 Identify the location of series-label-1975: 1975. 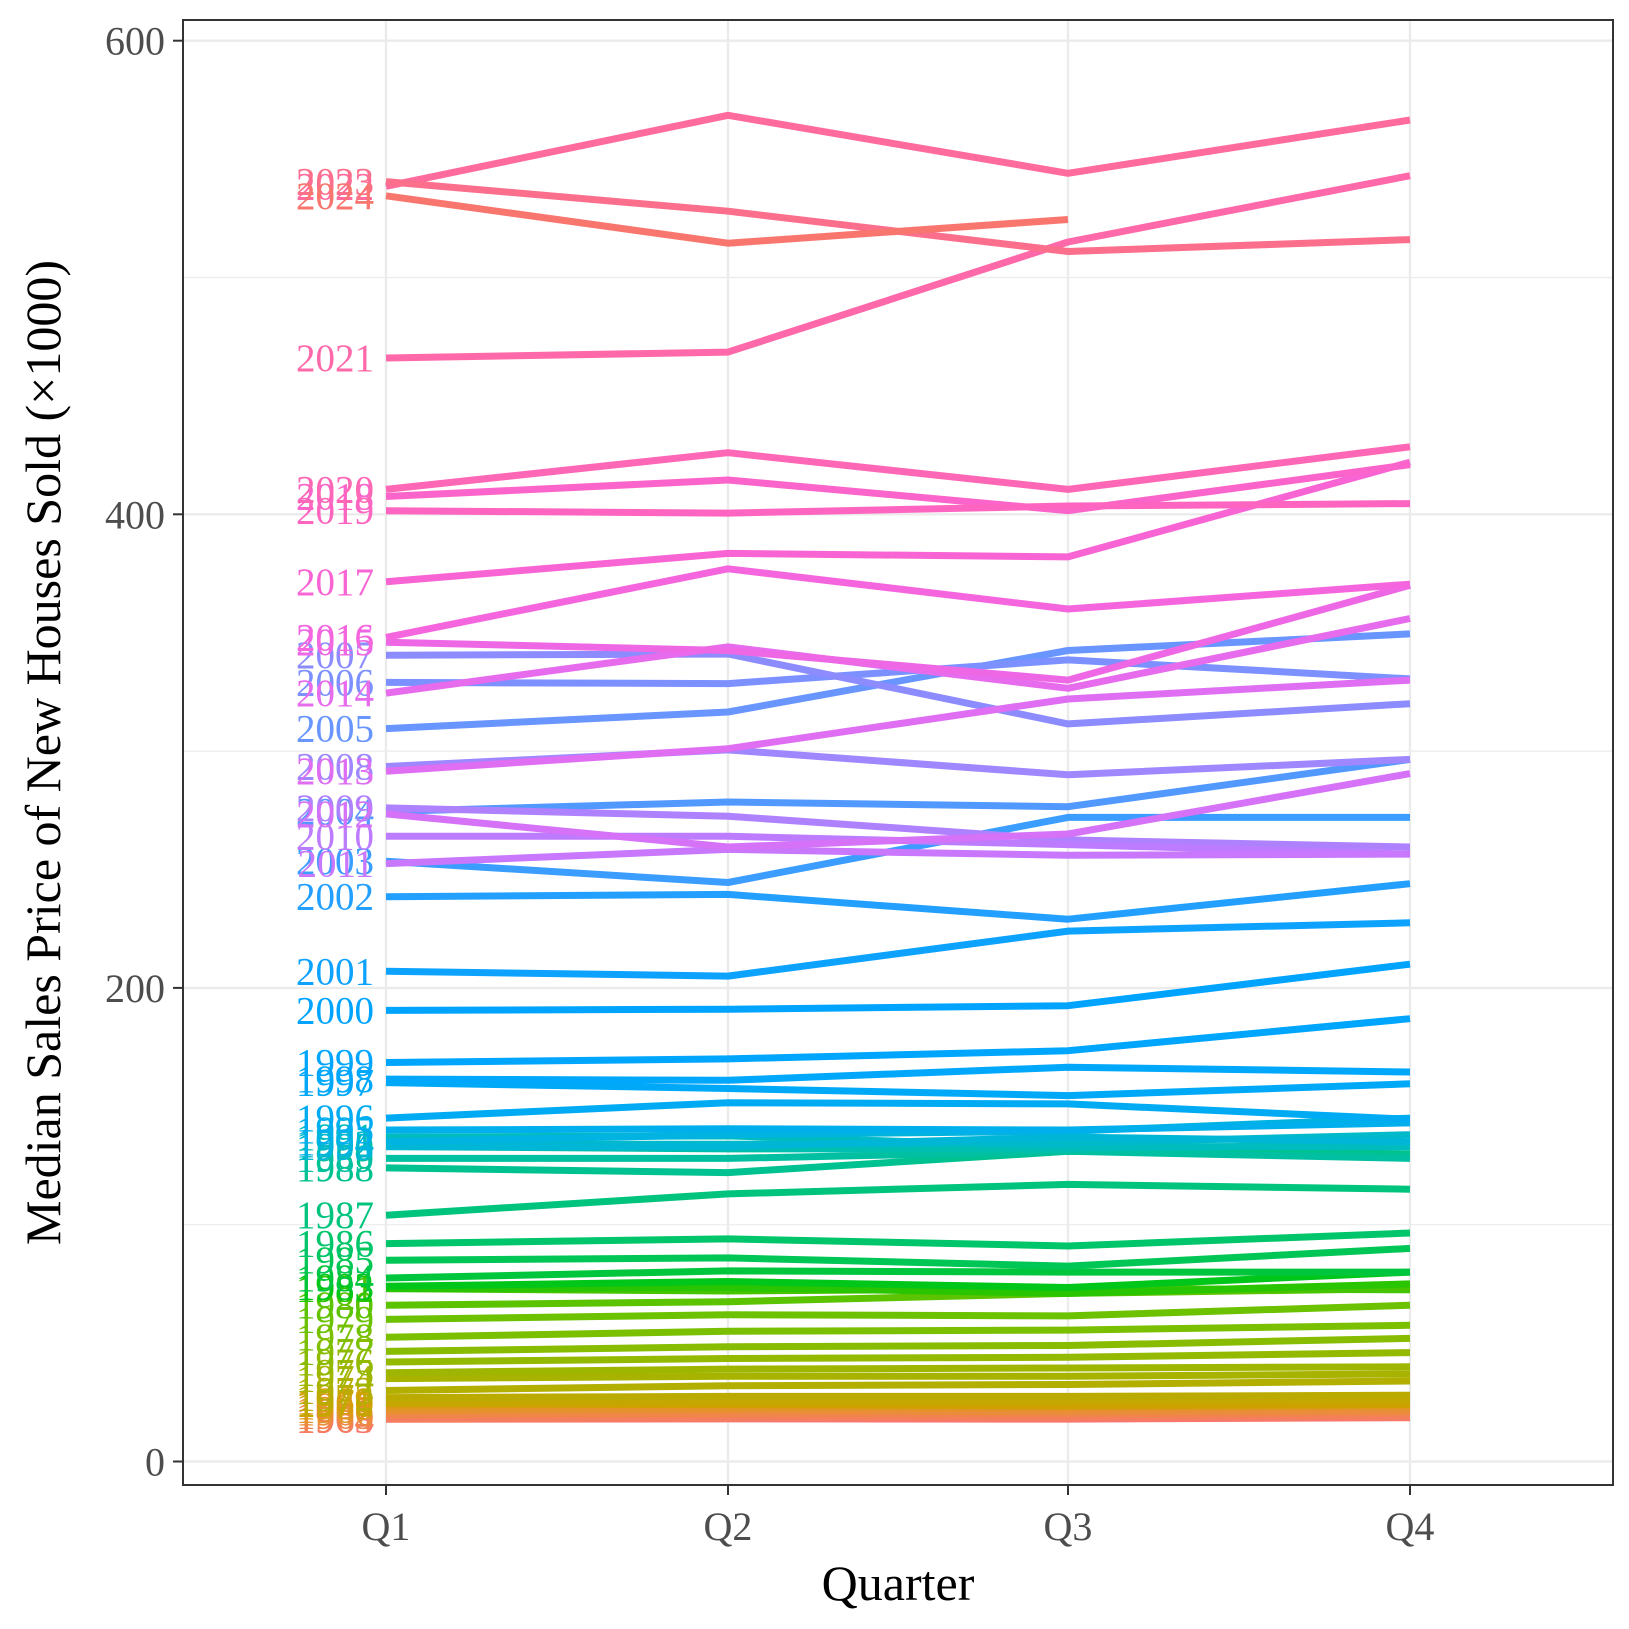
(335, 1373).